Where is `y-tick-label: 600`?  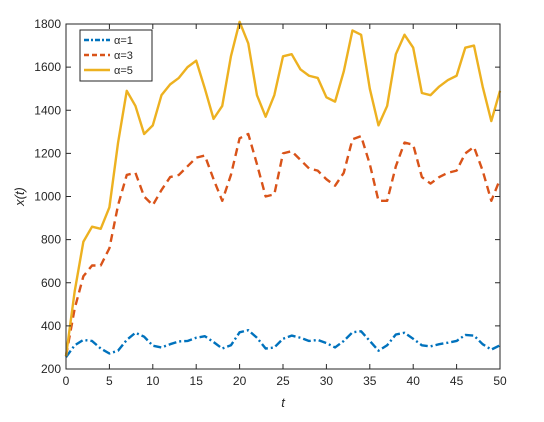
y-tick-label: 600 is located at coordinates (51, 283).